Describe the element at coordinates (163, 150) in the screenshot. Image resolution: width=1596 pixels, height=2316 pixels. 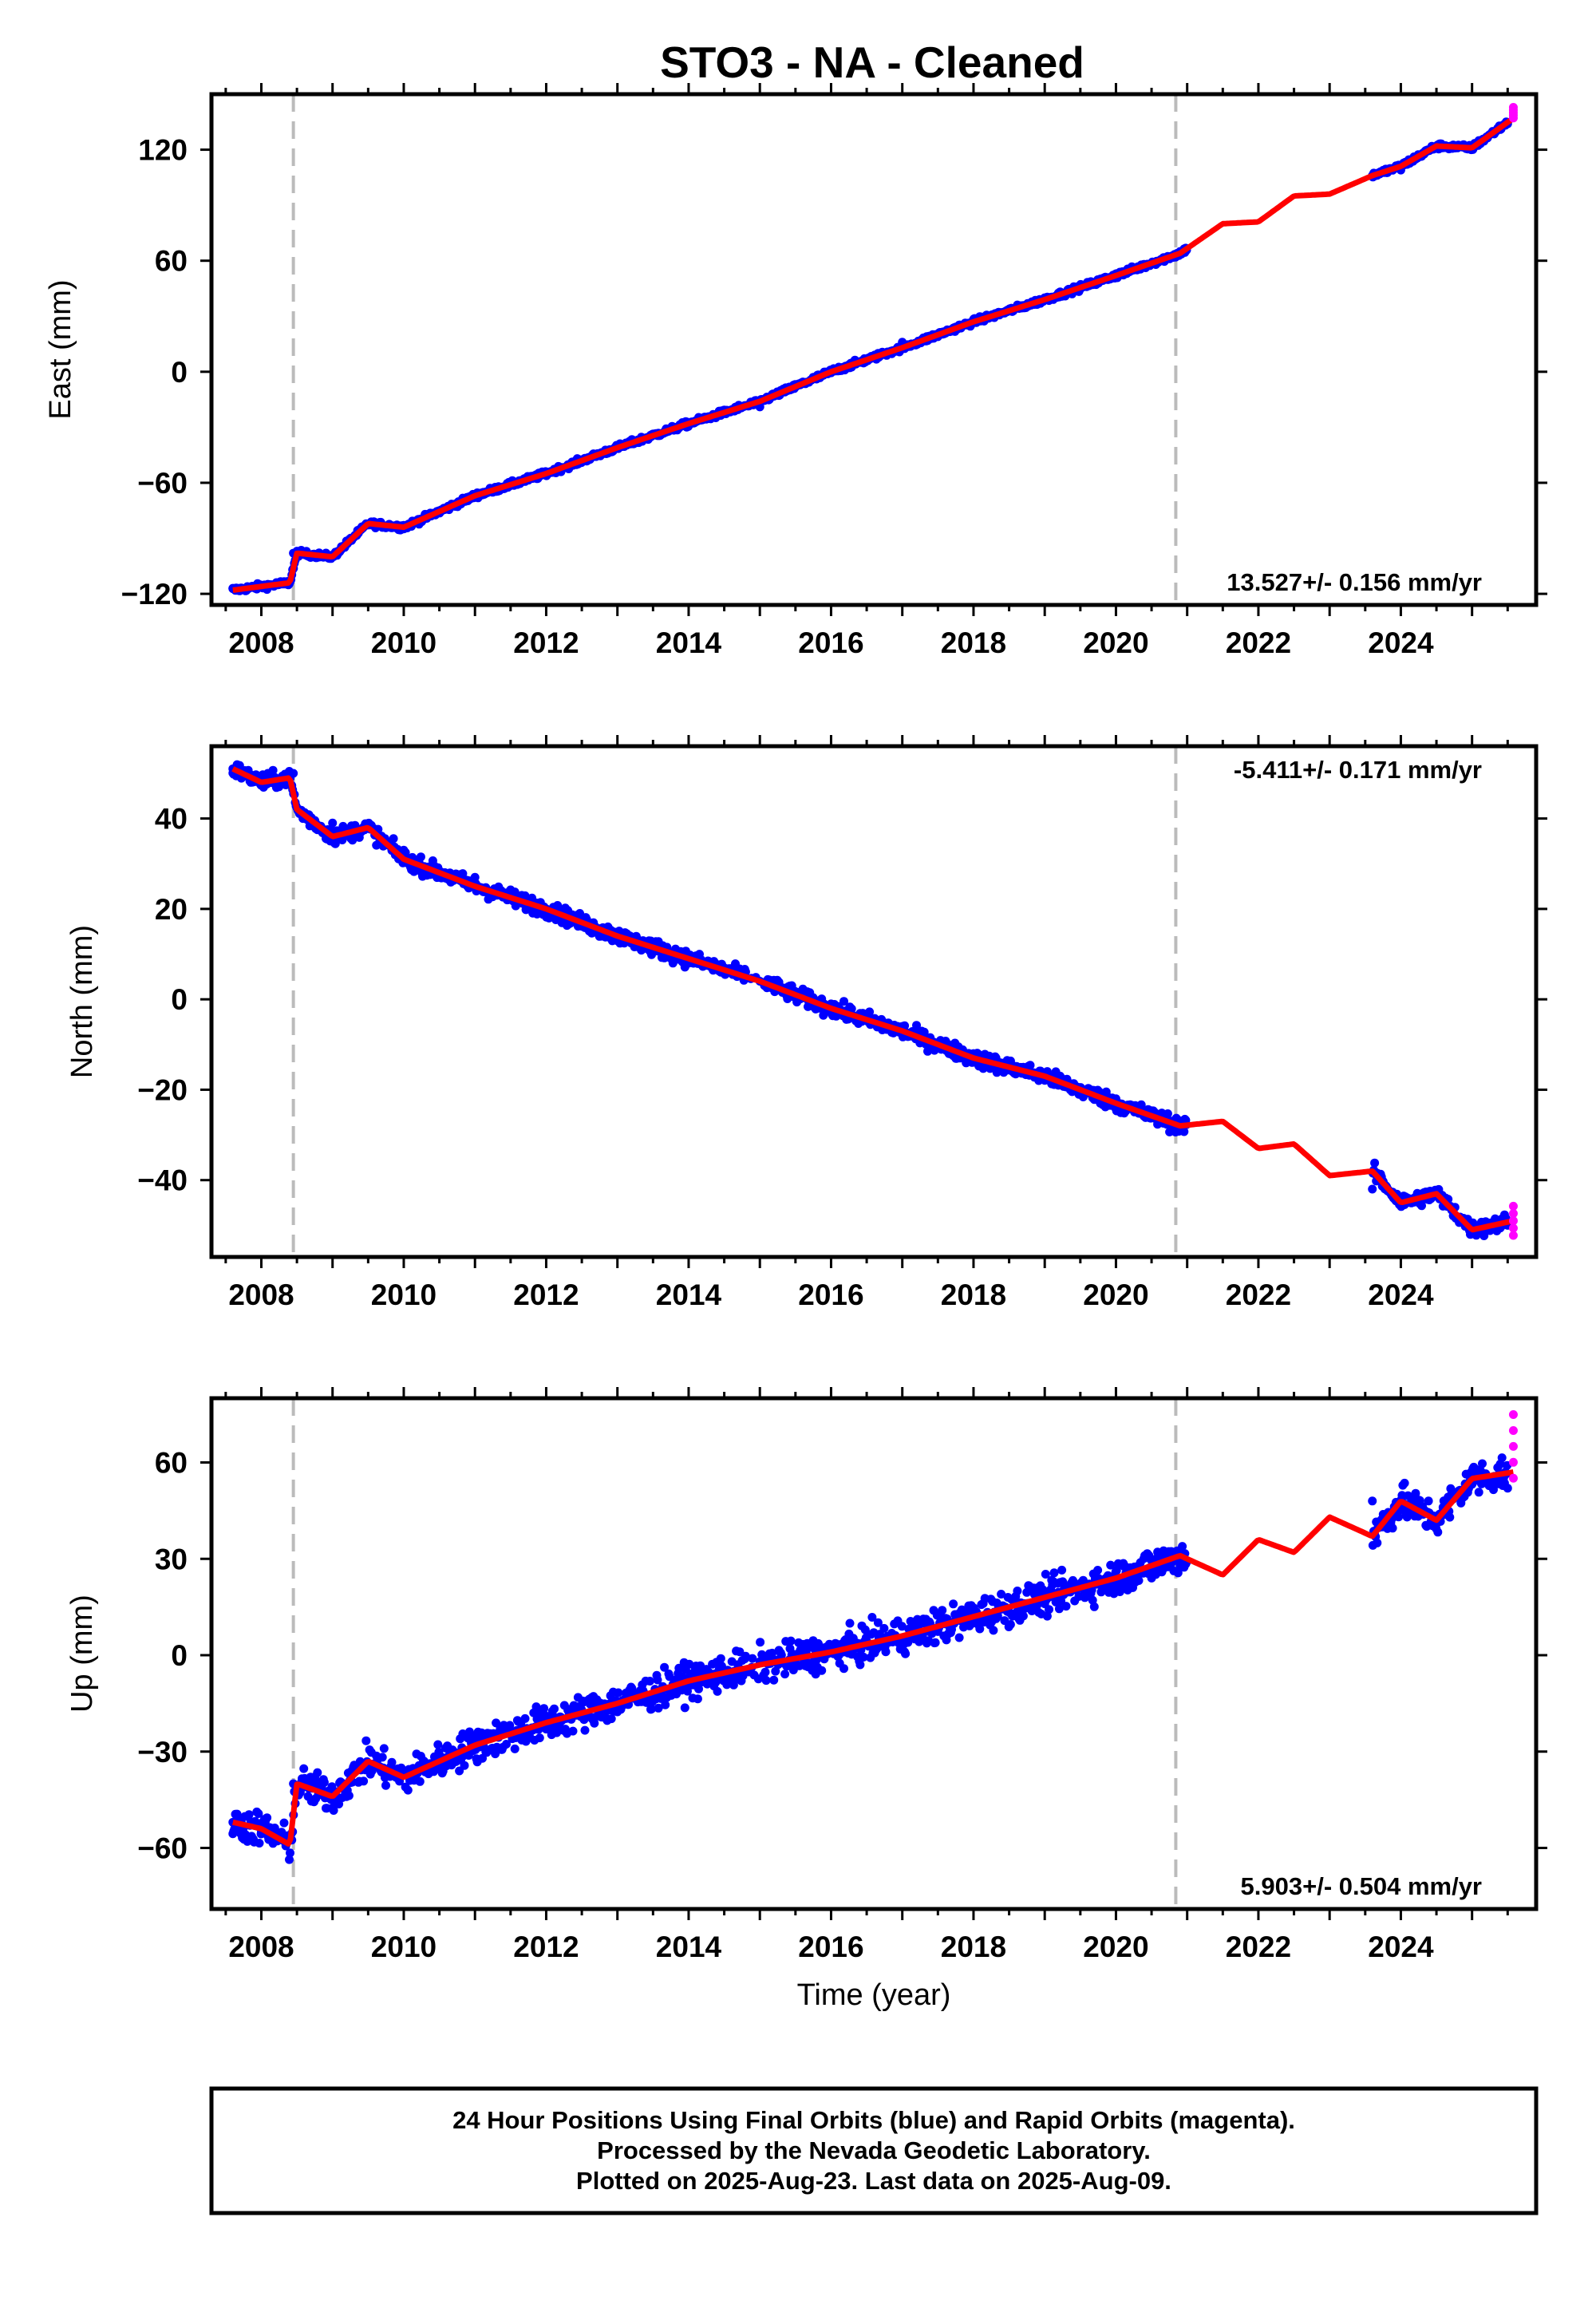
I see `east-y-tick-label: 120` at that location.